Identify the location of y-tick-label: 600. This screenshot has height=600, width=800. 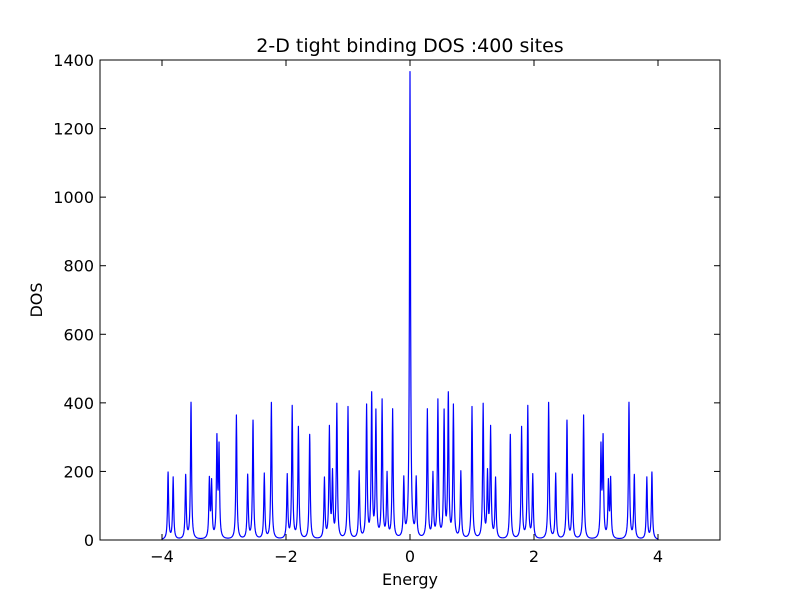
(78, 334).